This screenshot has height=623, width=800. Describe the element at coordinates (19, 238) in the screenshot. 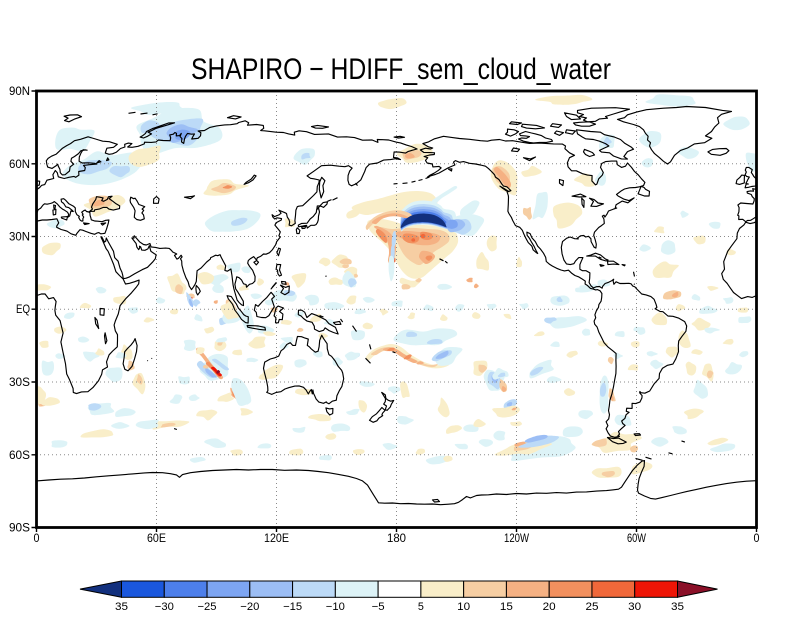

I see `svg-text: 30N` at that location.